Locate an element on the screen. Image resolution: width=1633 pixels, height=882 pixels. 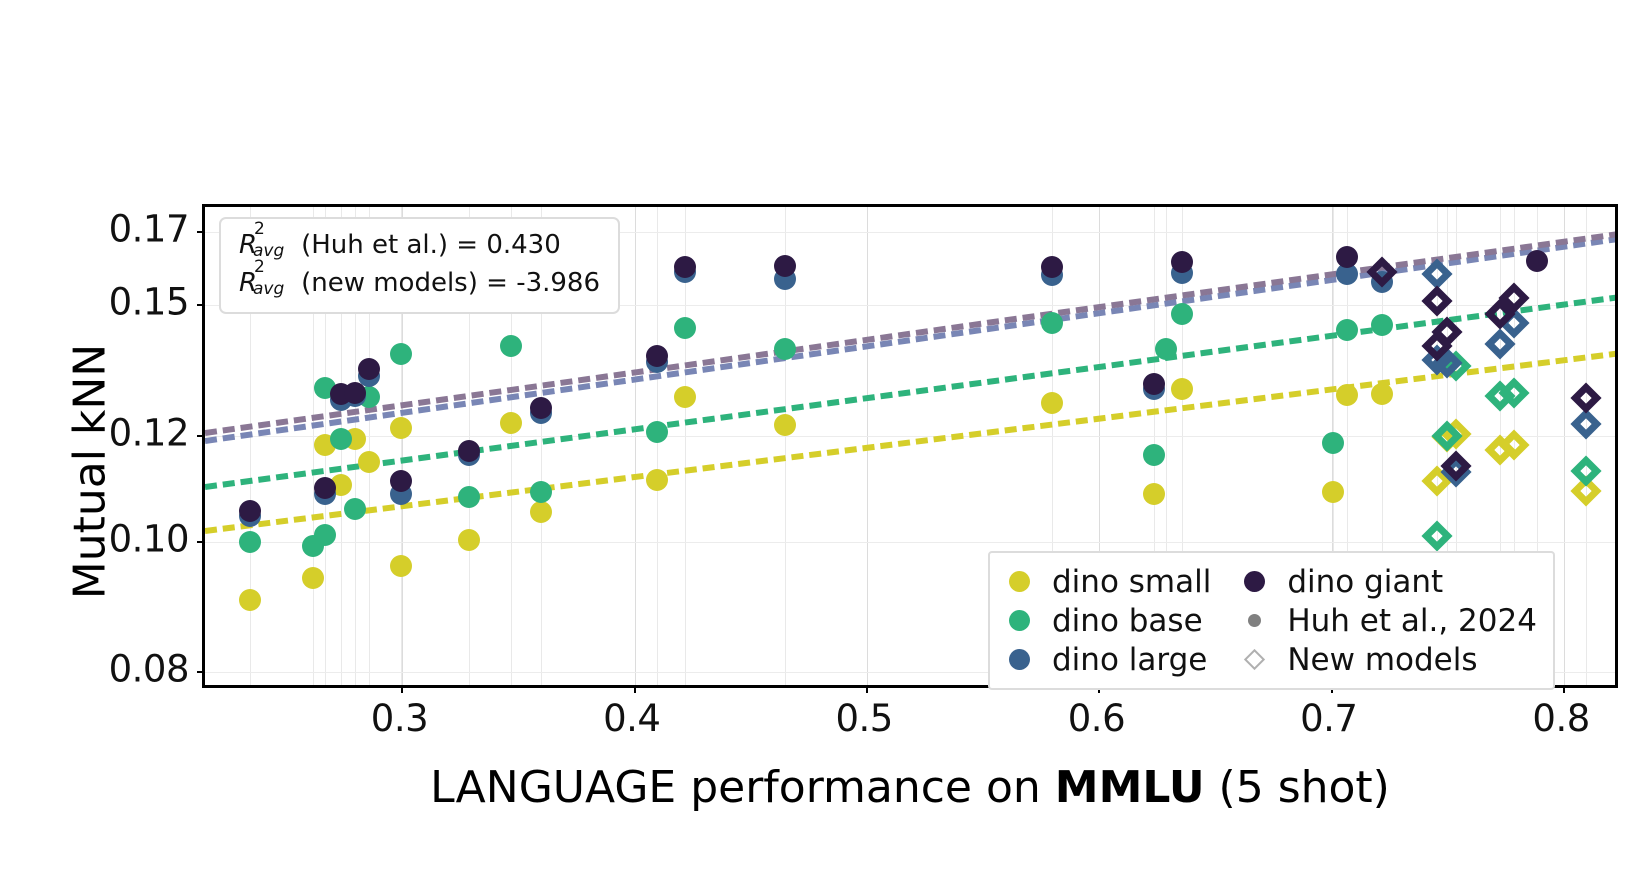
legend-item-huh-et-al-2024: Huh et al., 2024 is located at coordinates (1387, 620).